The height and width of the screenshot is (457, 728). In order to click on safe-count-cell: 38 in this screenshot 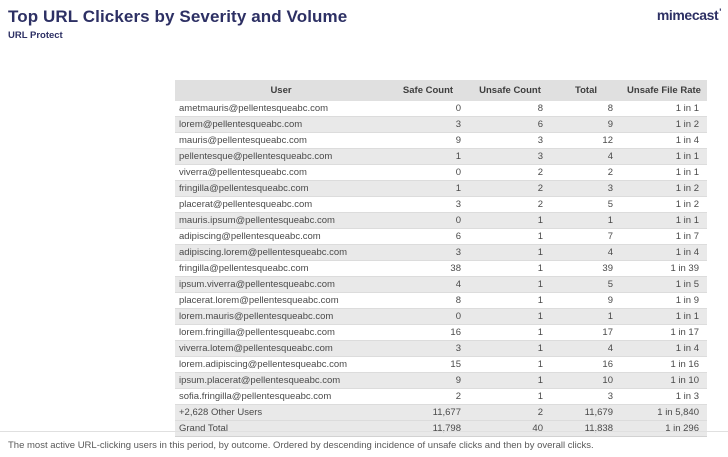, I will do `click(428, 268)`.